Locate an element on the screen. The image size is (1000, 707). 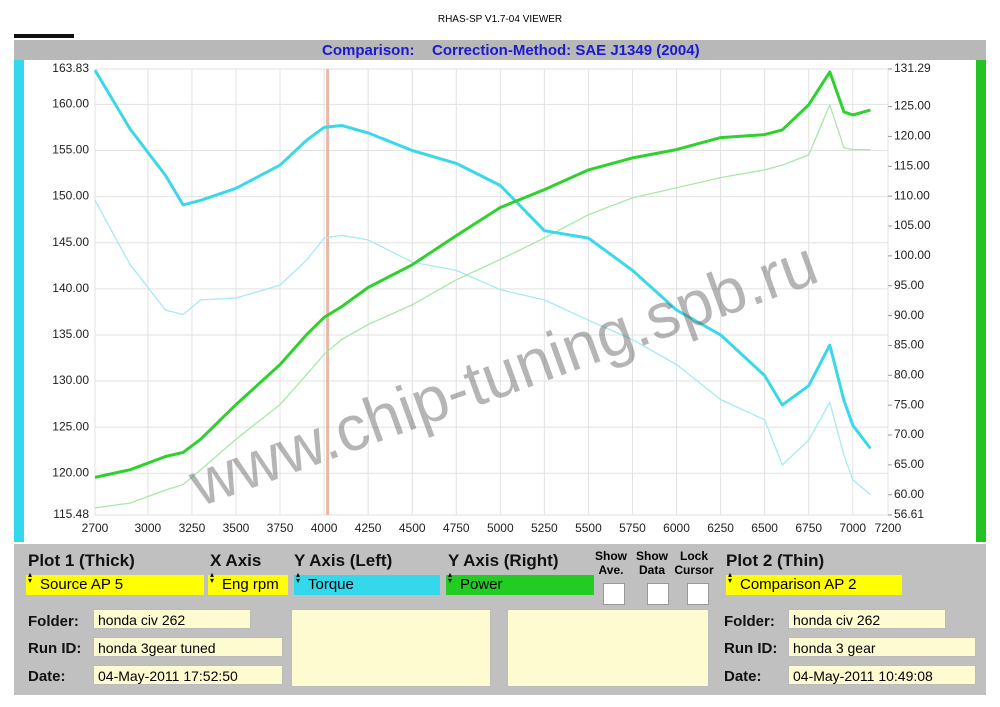
plot2-date: 04-May-2011 10:49:08 is located at coordinates (882, 675).